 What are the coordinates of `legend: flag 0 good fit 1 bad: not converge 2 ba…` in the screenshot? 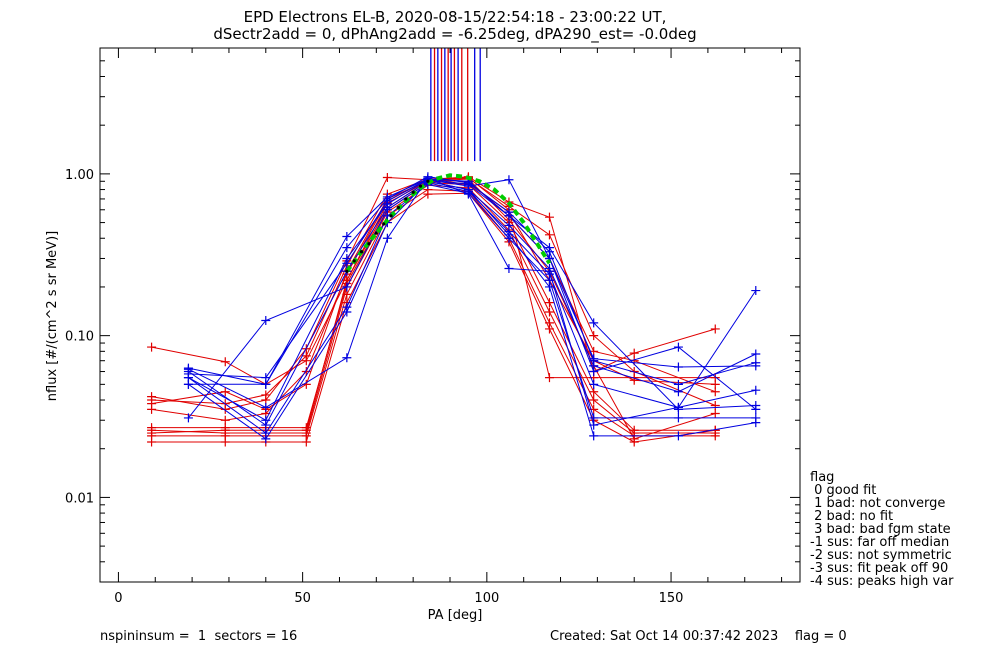 It's located at (882, 529).